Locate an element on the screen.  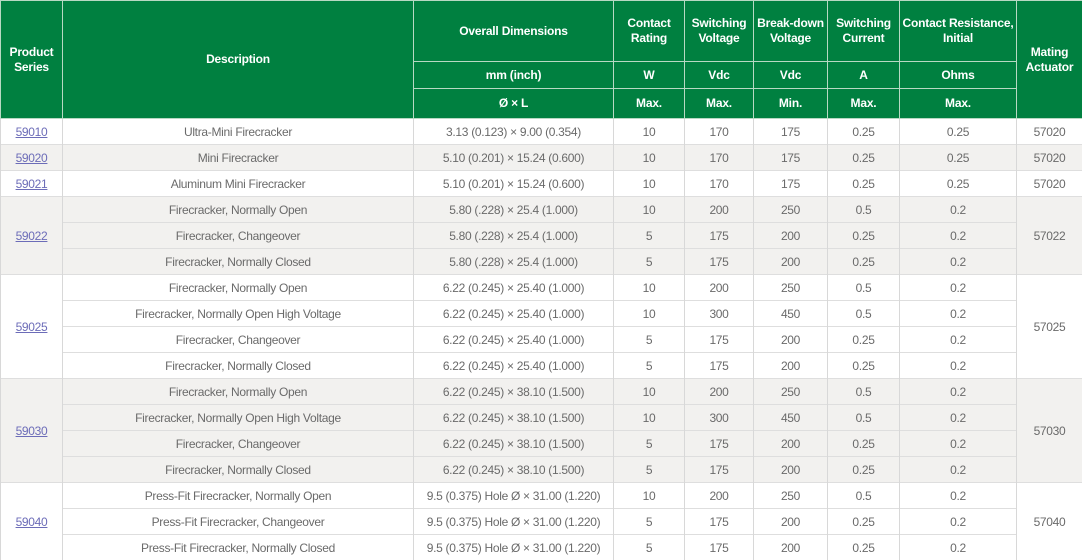
product-series-link: 59022 is located at coordinates (31, 235).